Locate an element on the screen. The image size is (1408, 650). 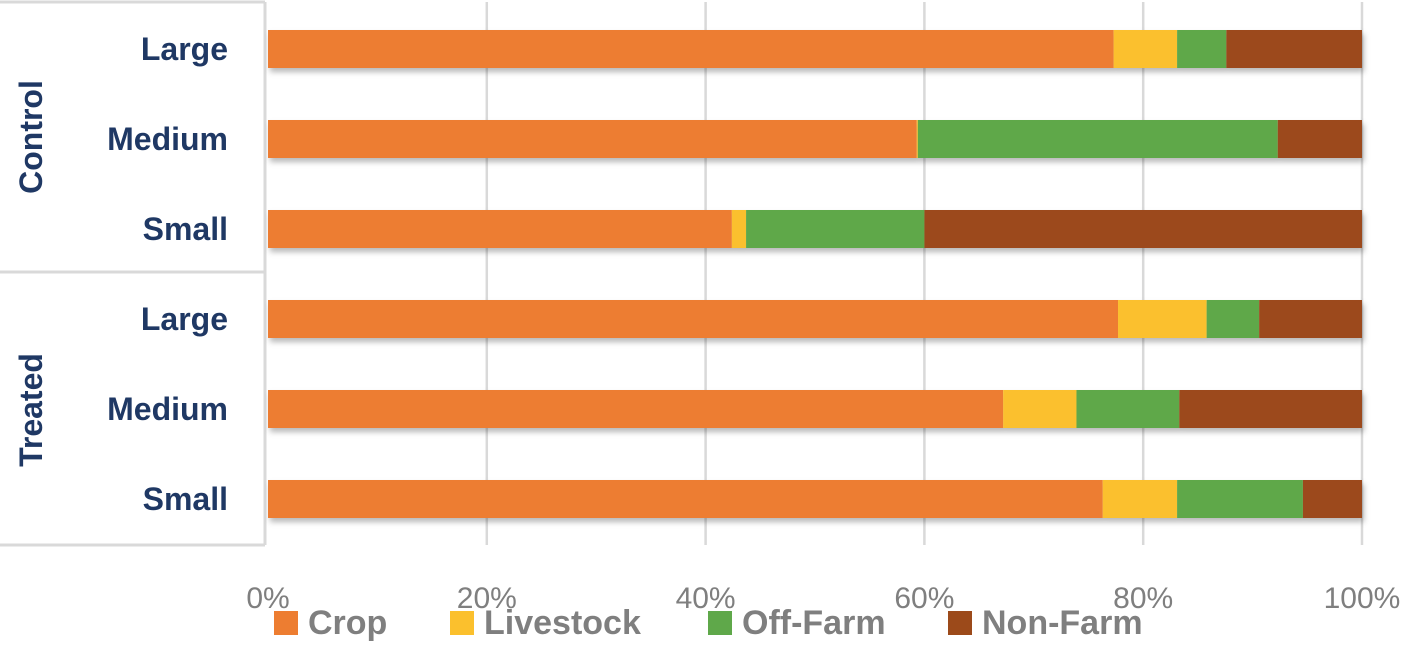
legend-label: Non-Farm is located at coordinates (1062, 623).